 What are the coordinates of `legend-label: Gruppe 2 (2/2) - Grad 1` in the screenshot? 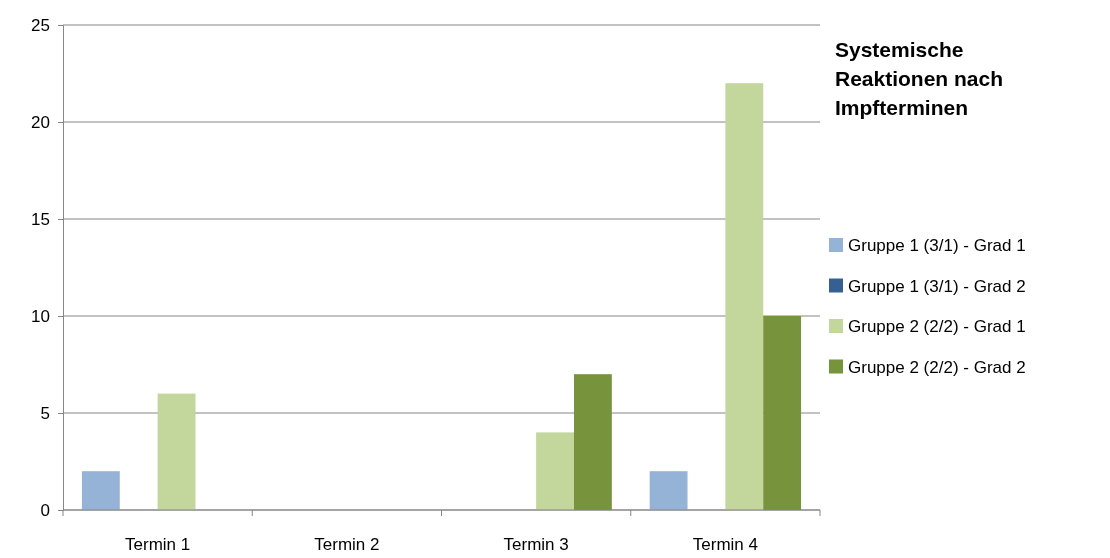 It's located at (937, 326).